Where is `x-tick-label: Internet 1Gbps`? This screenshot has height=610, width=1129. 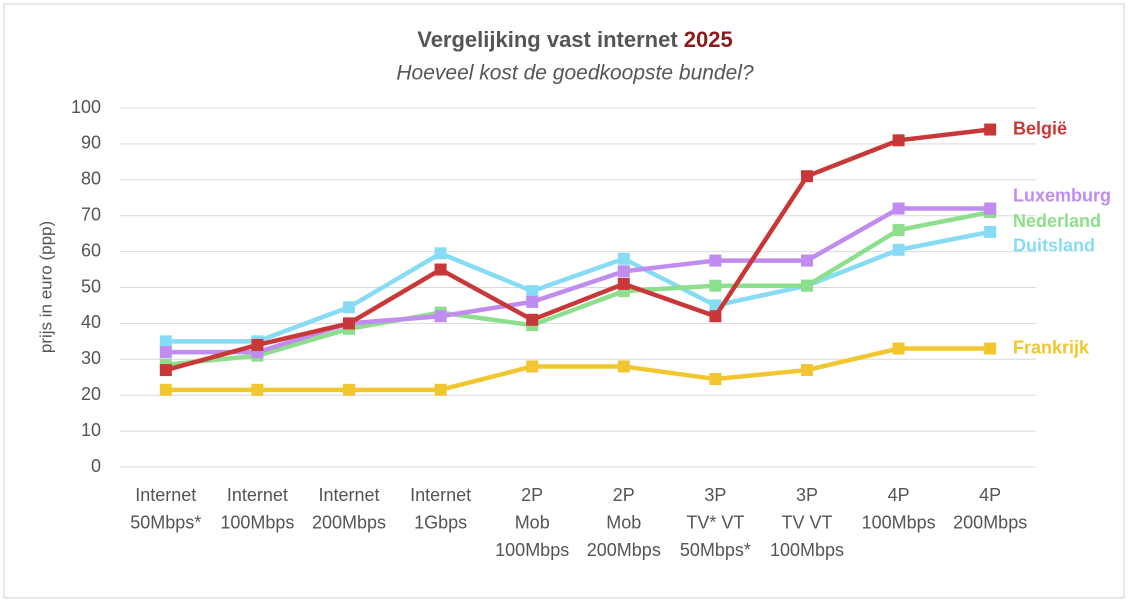 x-tick-label: Internet 1Gbps is located at coordinates (440, 509).